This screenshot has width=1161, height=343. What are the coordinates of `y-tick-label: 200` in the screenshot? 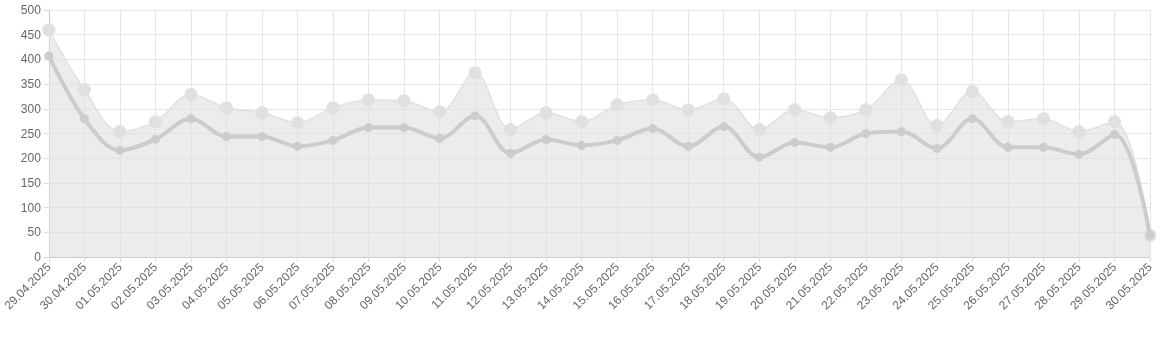 It's located at (31, 158).